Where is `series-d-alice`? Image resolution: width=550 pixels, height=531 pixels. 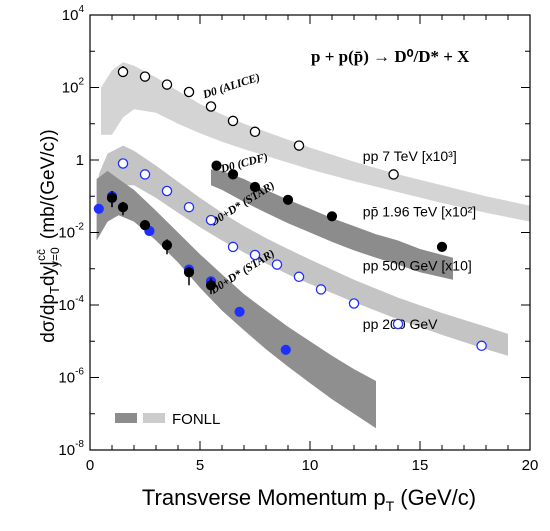 series-d-alice is located at coordinates (258, 123).